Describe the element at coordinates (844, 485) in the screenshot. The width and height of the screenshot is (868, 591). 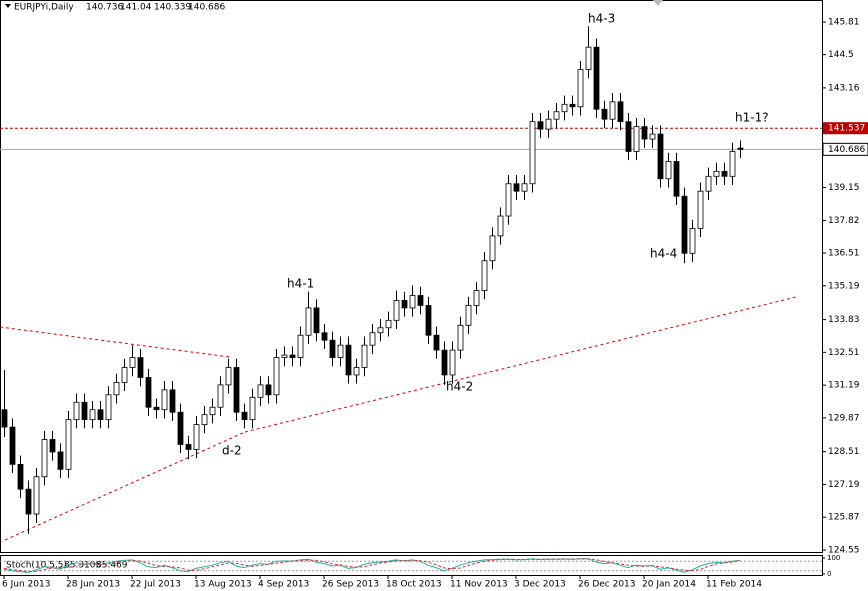
I see `y-tick-label: 127.19` at that location.